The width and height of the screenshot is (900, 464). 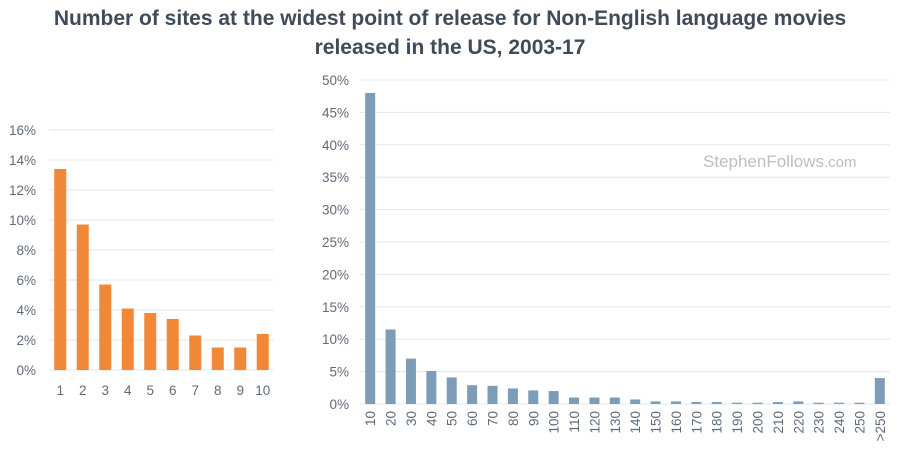 I want to click on x-tick-label: 160, so click(x=676, y=422).